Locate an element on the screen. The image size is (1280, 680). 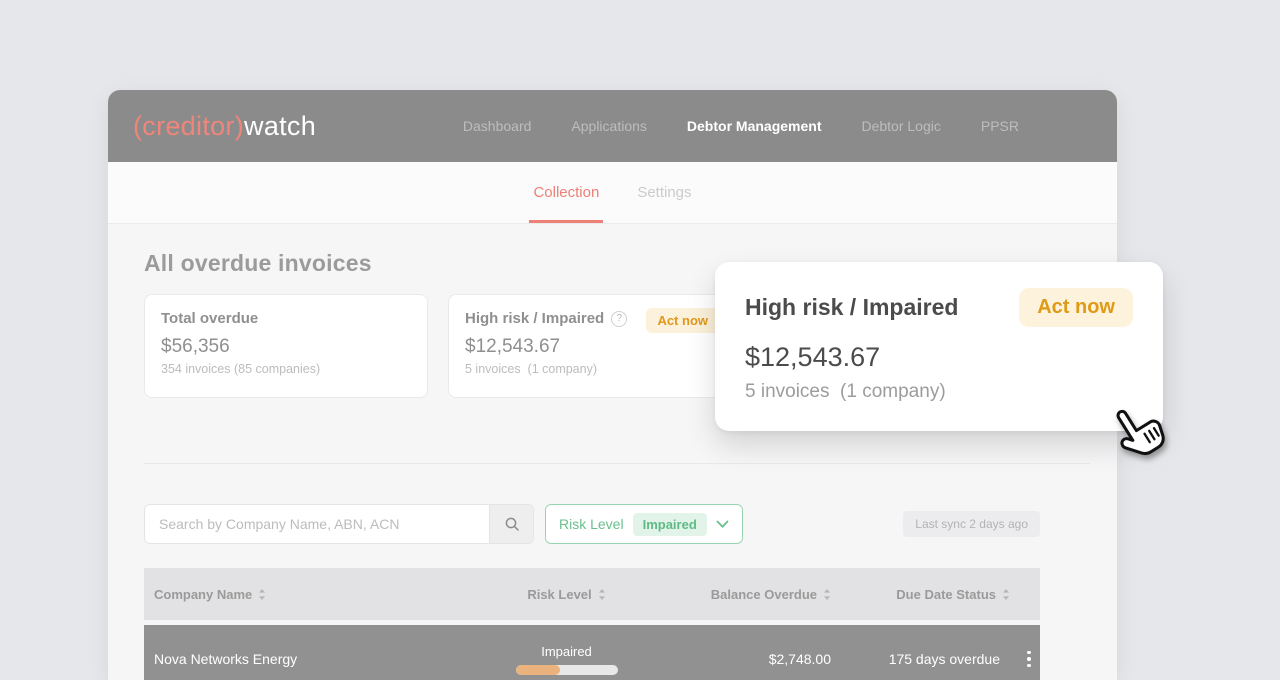
subnav: Collection Settings is located at coordinates (612, 193).